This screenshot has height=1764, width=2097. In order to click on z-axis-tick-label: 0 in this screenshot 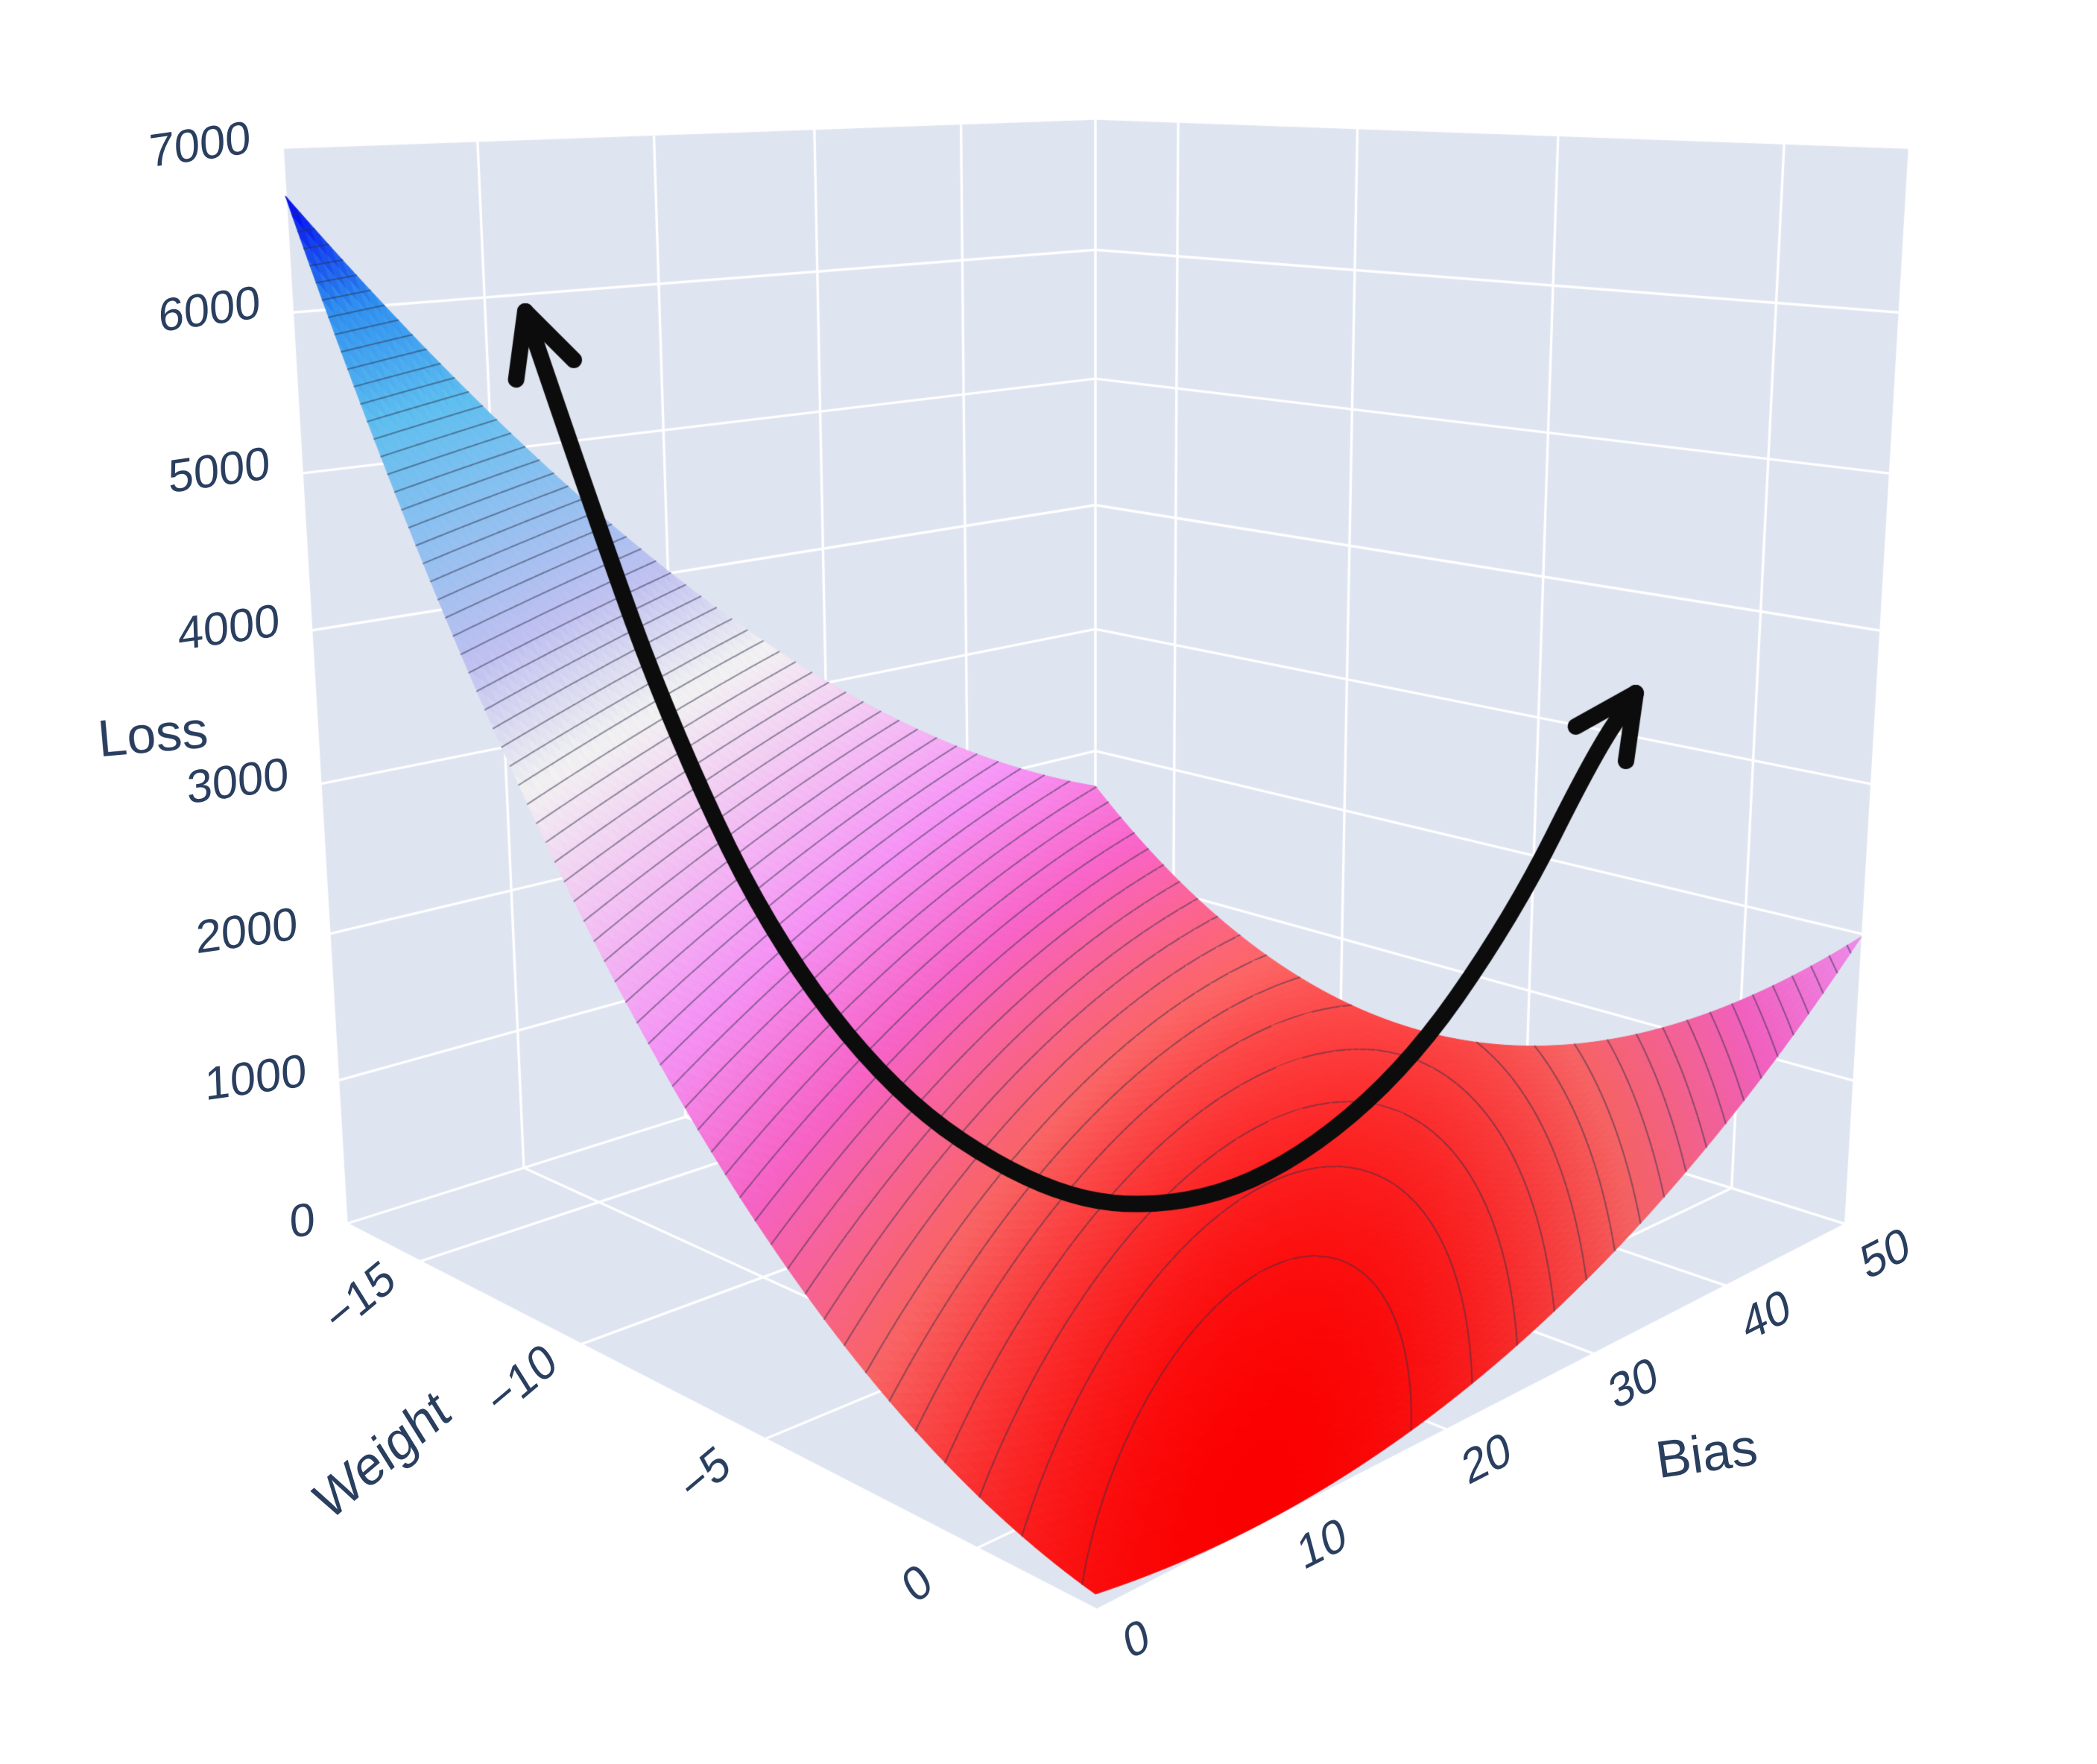, I will do `click(302, 1220)`.